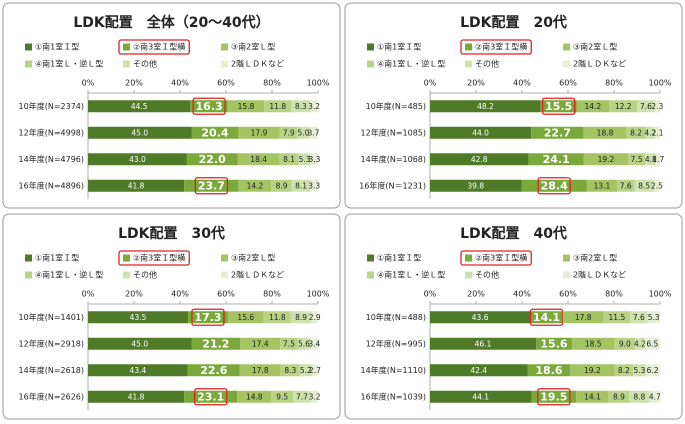 The image size is (685, 424). What do you see at coordinates (51, 370) in the screenshot?
I see `y-tick-label: 14年度(N=2618)` at bounding box center [51, 370].